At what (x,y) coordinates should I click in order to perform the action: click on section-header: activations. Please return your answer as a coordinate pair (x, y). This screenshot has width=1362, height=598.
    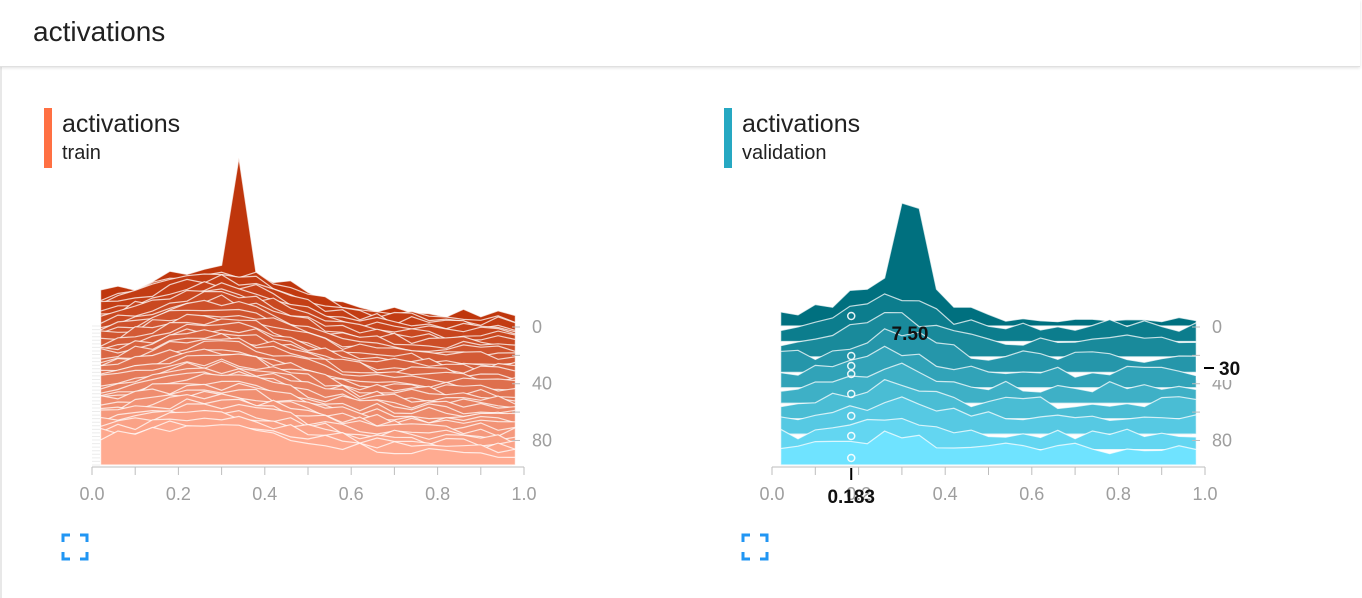
    Looking at the image, I should click on (680, 33).